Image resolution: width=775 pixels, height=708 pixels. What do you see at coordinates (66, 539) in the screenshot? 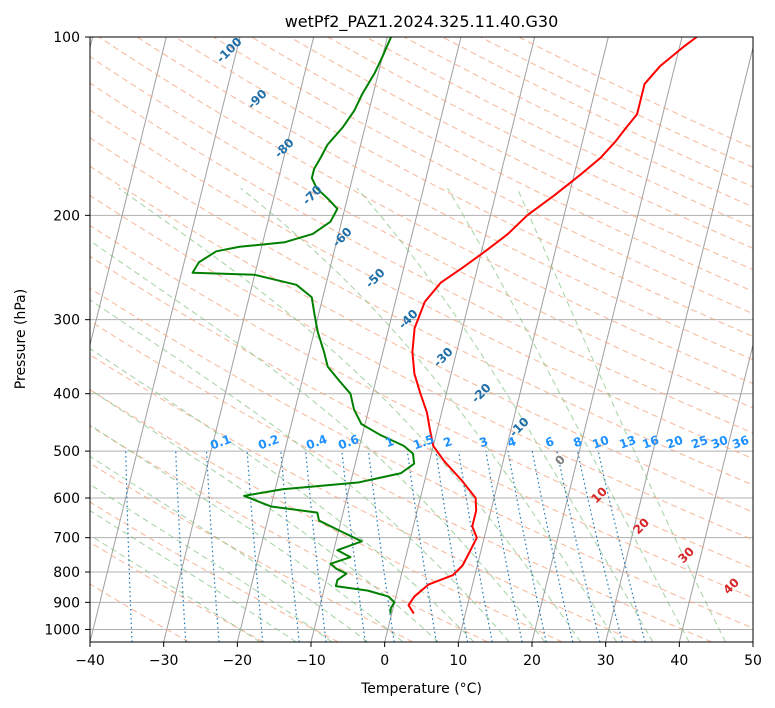
I see `y-tick-label: 700` at bounding box center [66, 539].